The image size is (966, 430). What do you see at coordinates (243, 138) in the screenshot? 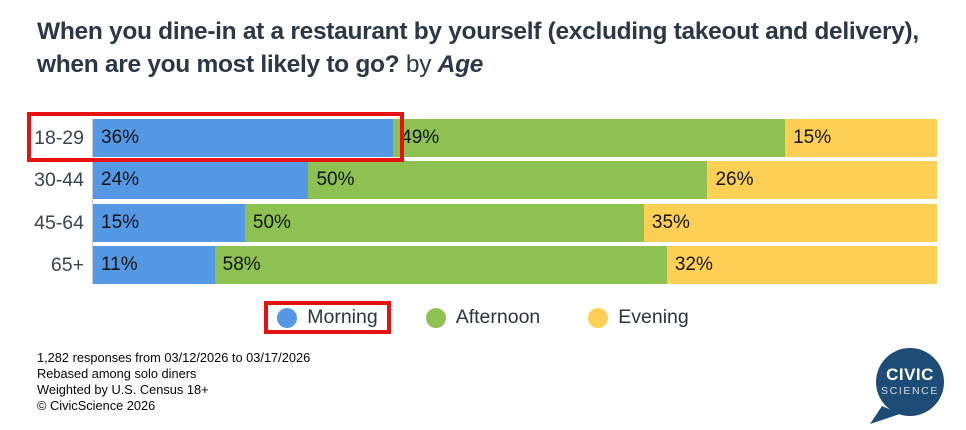
I see `bar-segment-morning: 36%` at bounding box center [243, 138].